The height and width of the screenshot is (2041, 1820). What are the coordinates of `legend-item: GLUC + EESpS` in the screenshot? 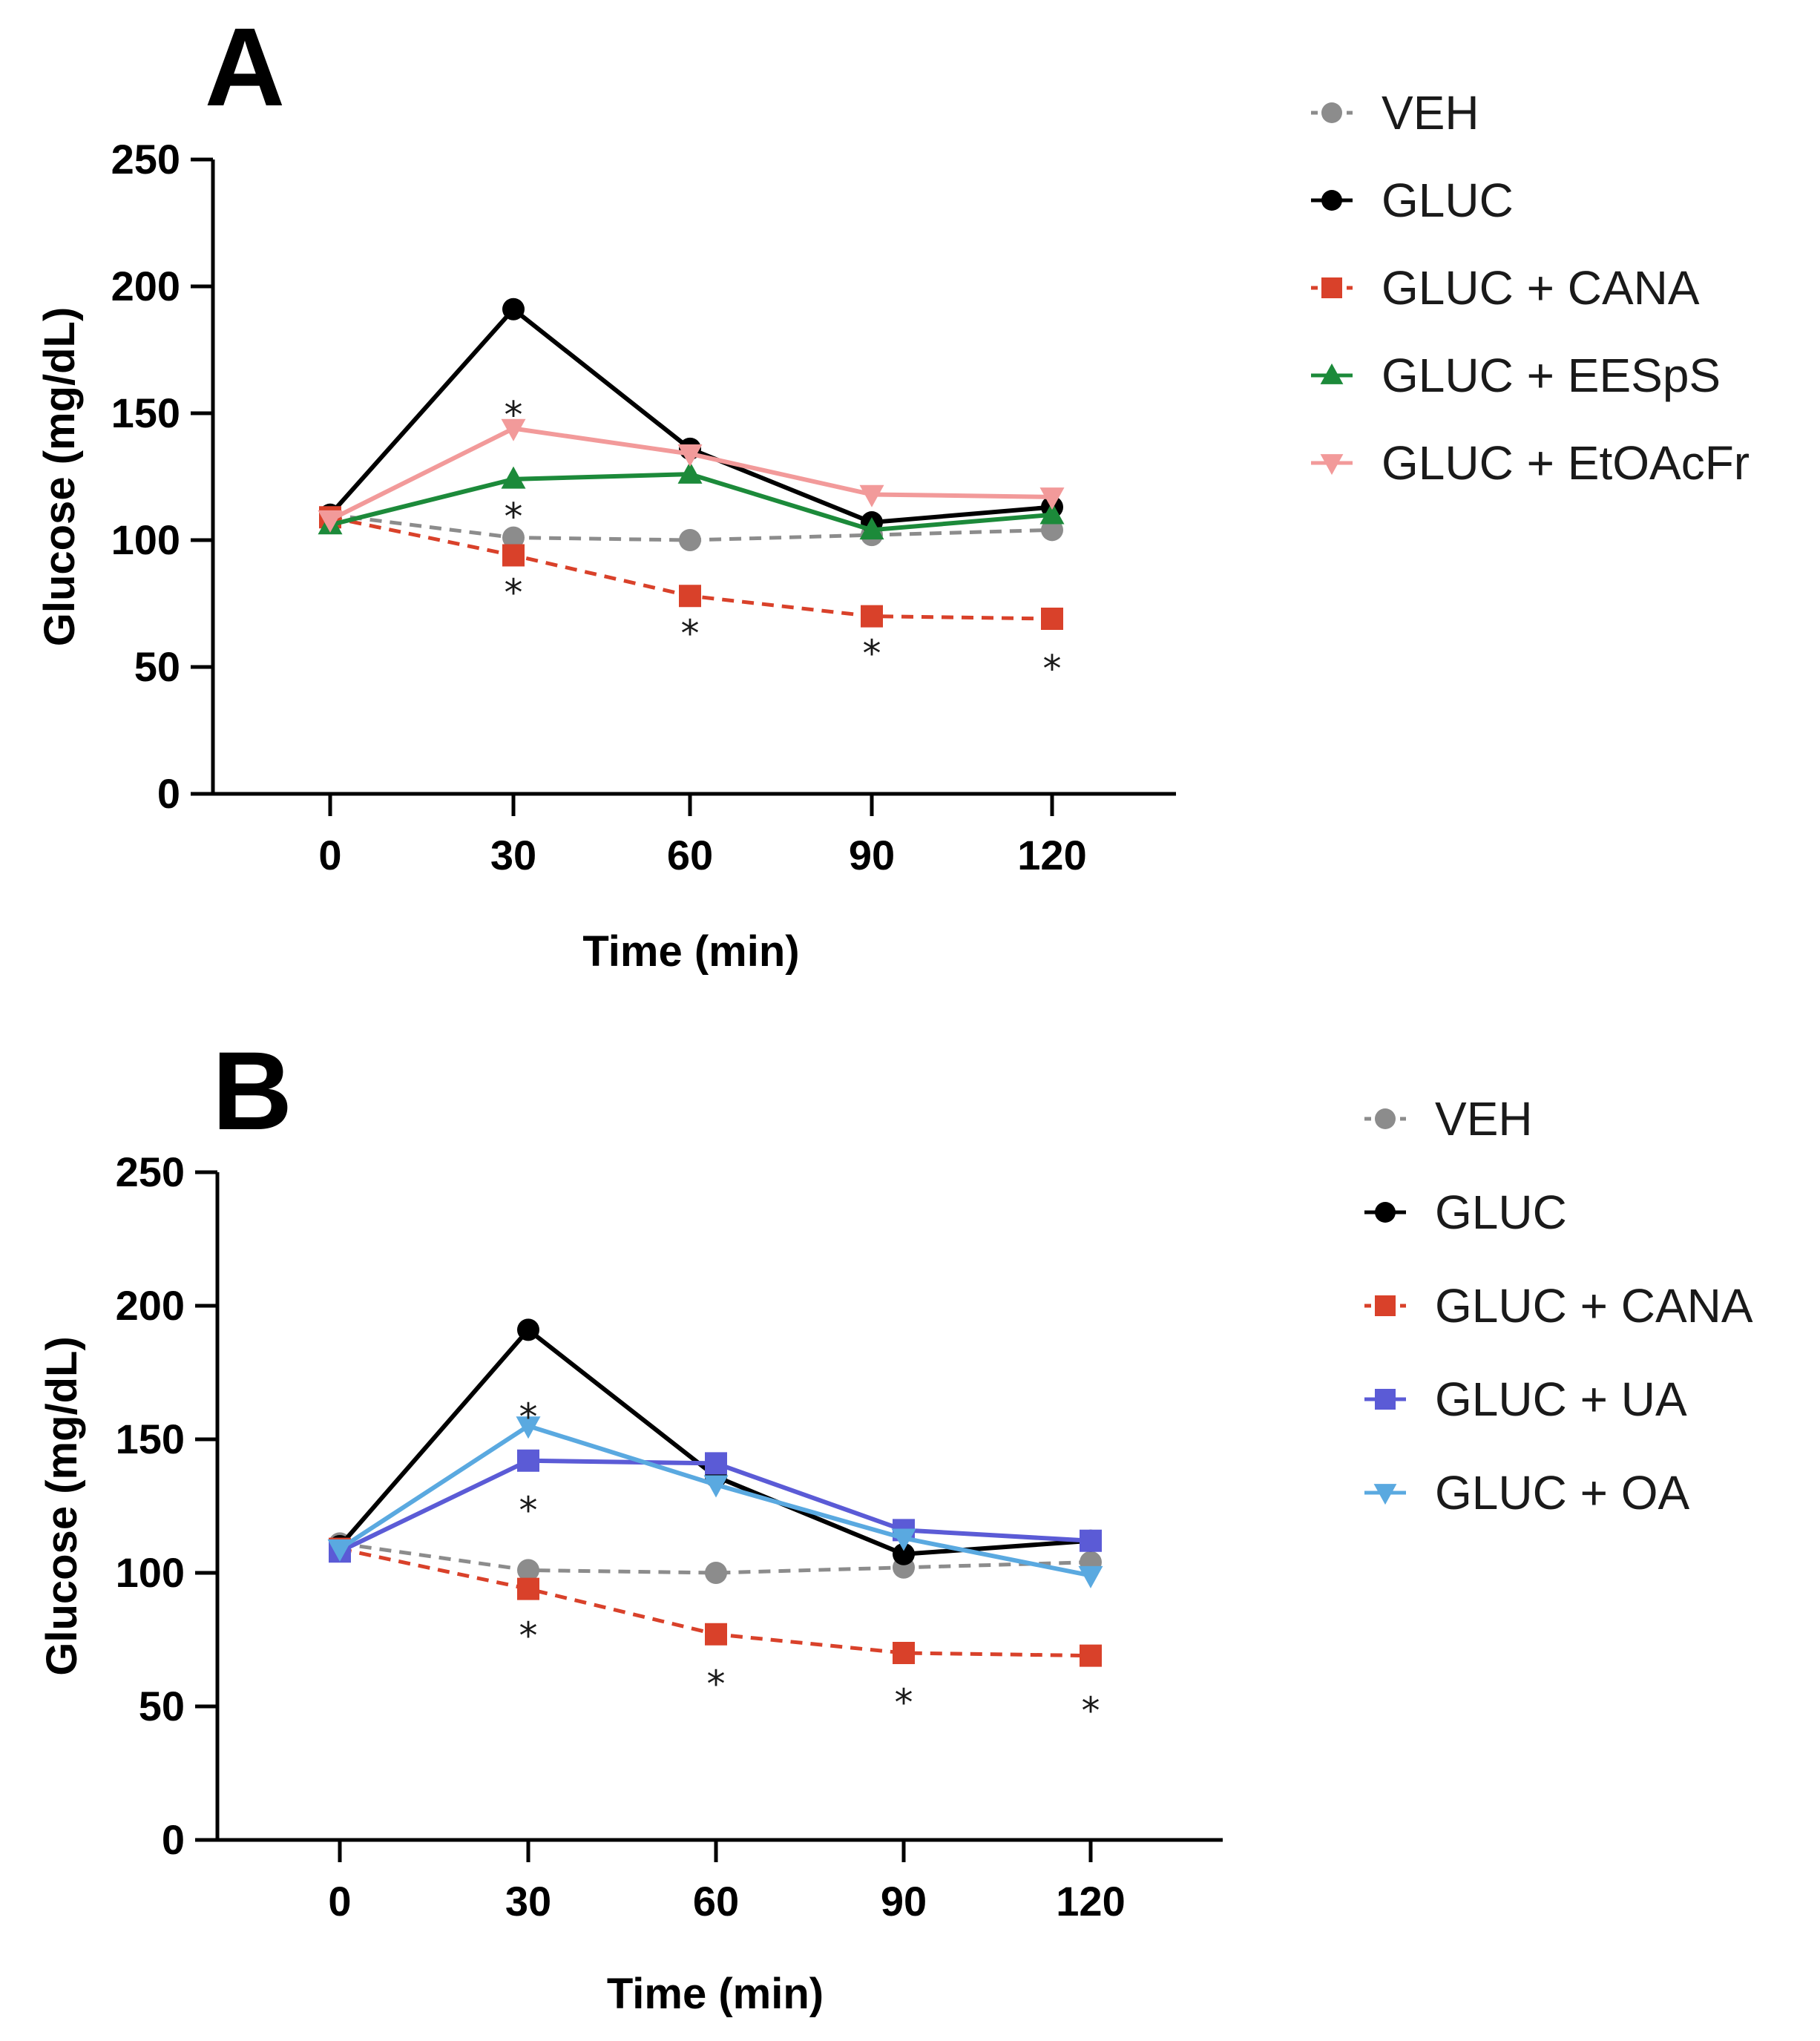 It's located at (1516, 376).